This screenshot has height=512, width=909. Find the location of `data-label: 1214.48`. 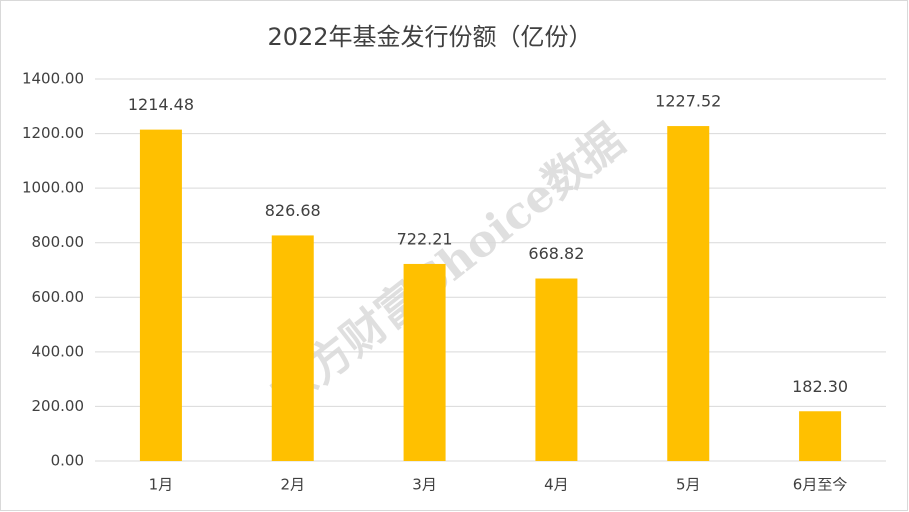

data-label: 1214.48 is located at coordinates (161, 104).